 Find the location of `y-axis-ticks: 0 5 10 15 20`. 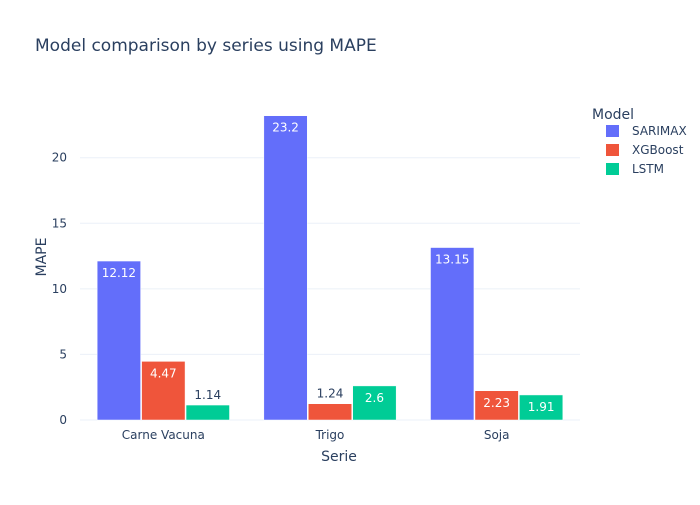

y-axis-ticks: 0 5 10 15 20 is located at coordinates (59, 289).